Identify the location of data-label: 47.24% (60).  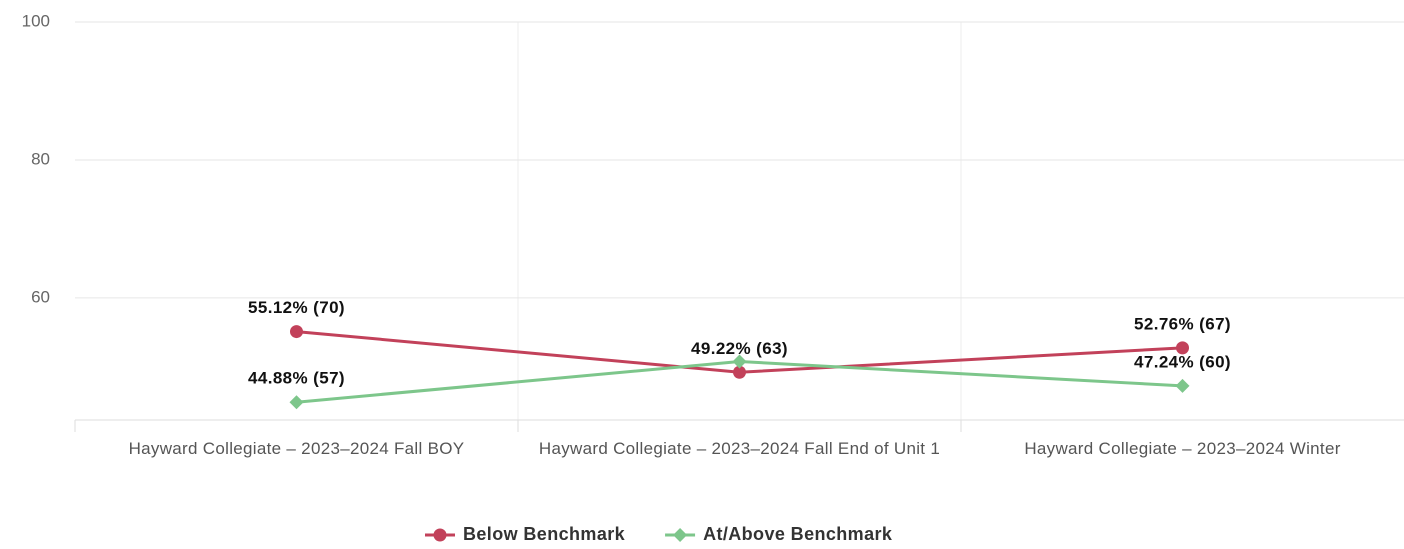
(1182, 361).